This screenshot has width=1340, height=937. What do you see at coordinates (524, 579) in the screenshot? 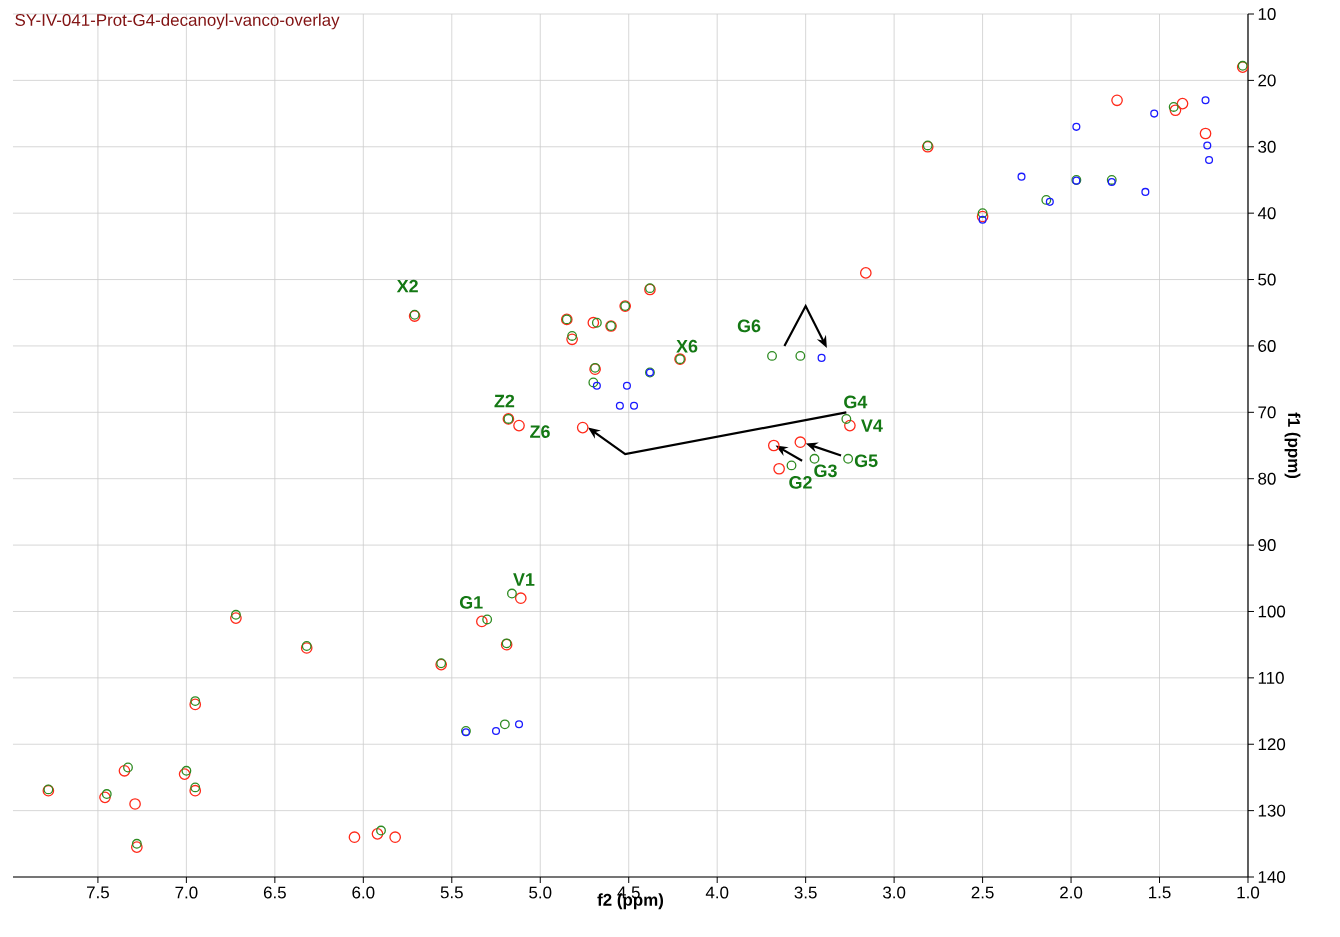
I see `annotation: V1` at bounding box center [524, 579].